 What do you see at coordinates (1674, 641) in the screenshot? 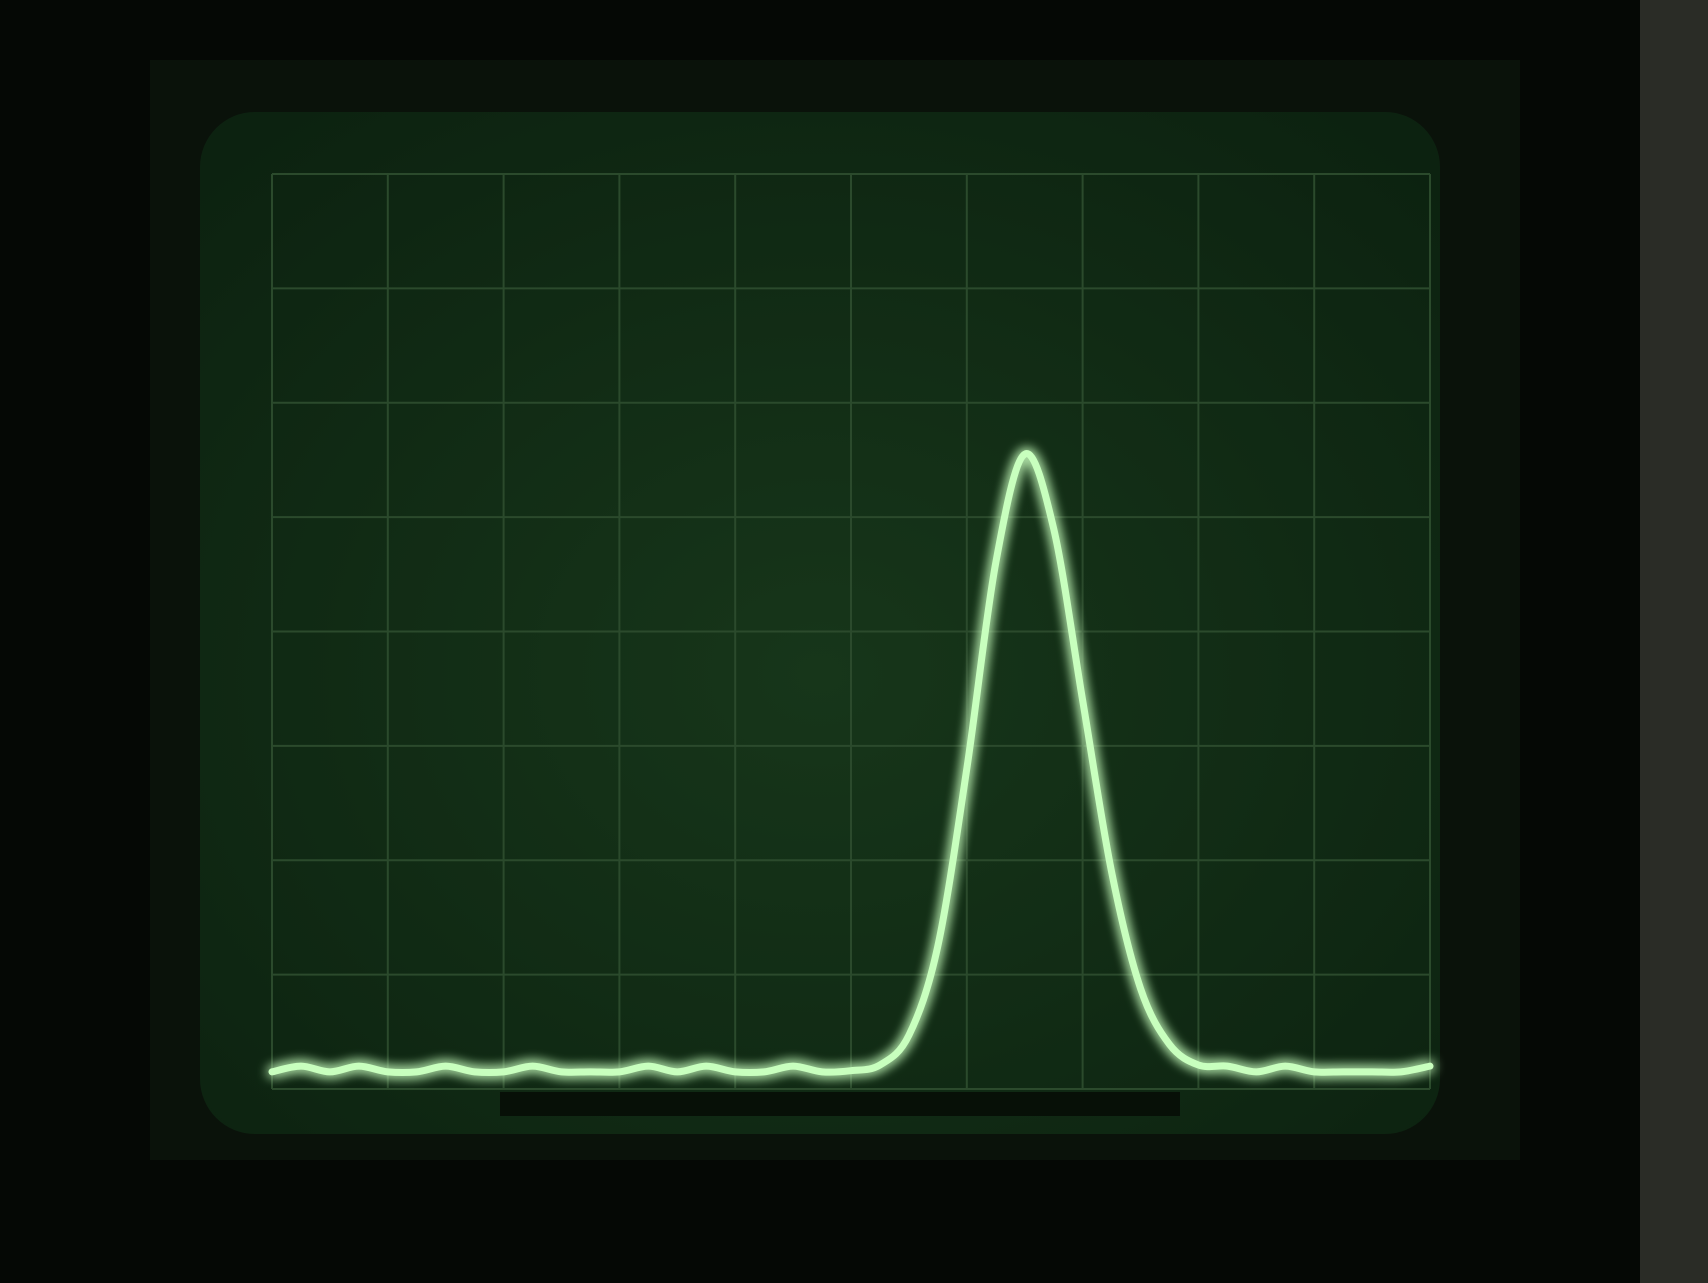
I see `side-panel` at bounding box center [1674, 641].